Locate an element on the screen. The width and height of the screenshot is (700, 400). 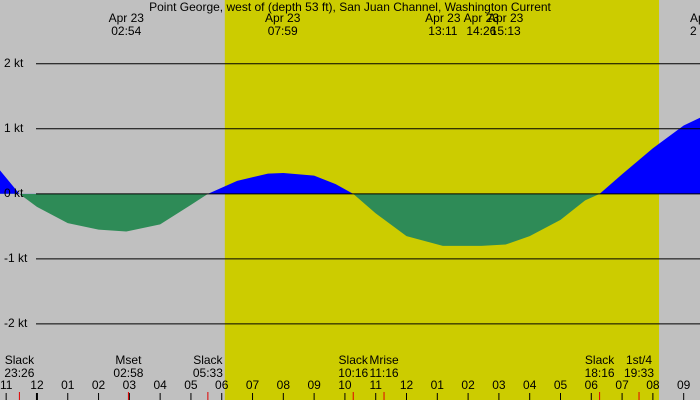
event-label: Mset is located at coordinates (128, 360).